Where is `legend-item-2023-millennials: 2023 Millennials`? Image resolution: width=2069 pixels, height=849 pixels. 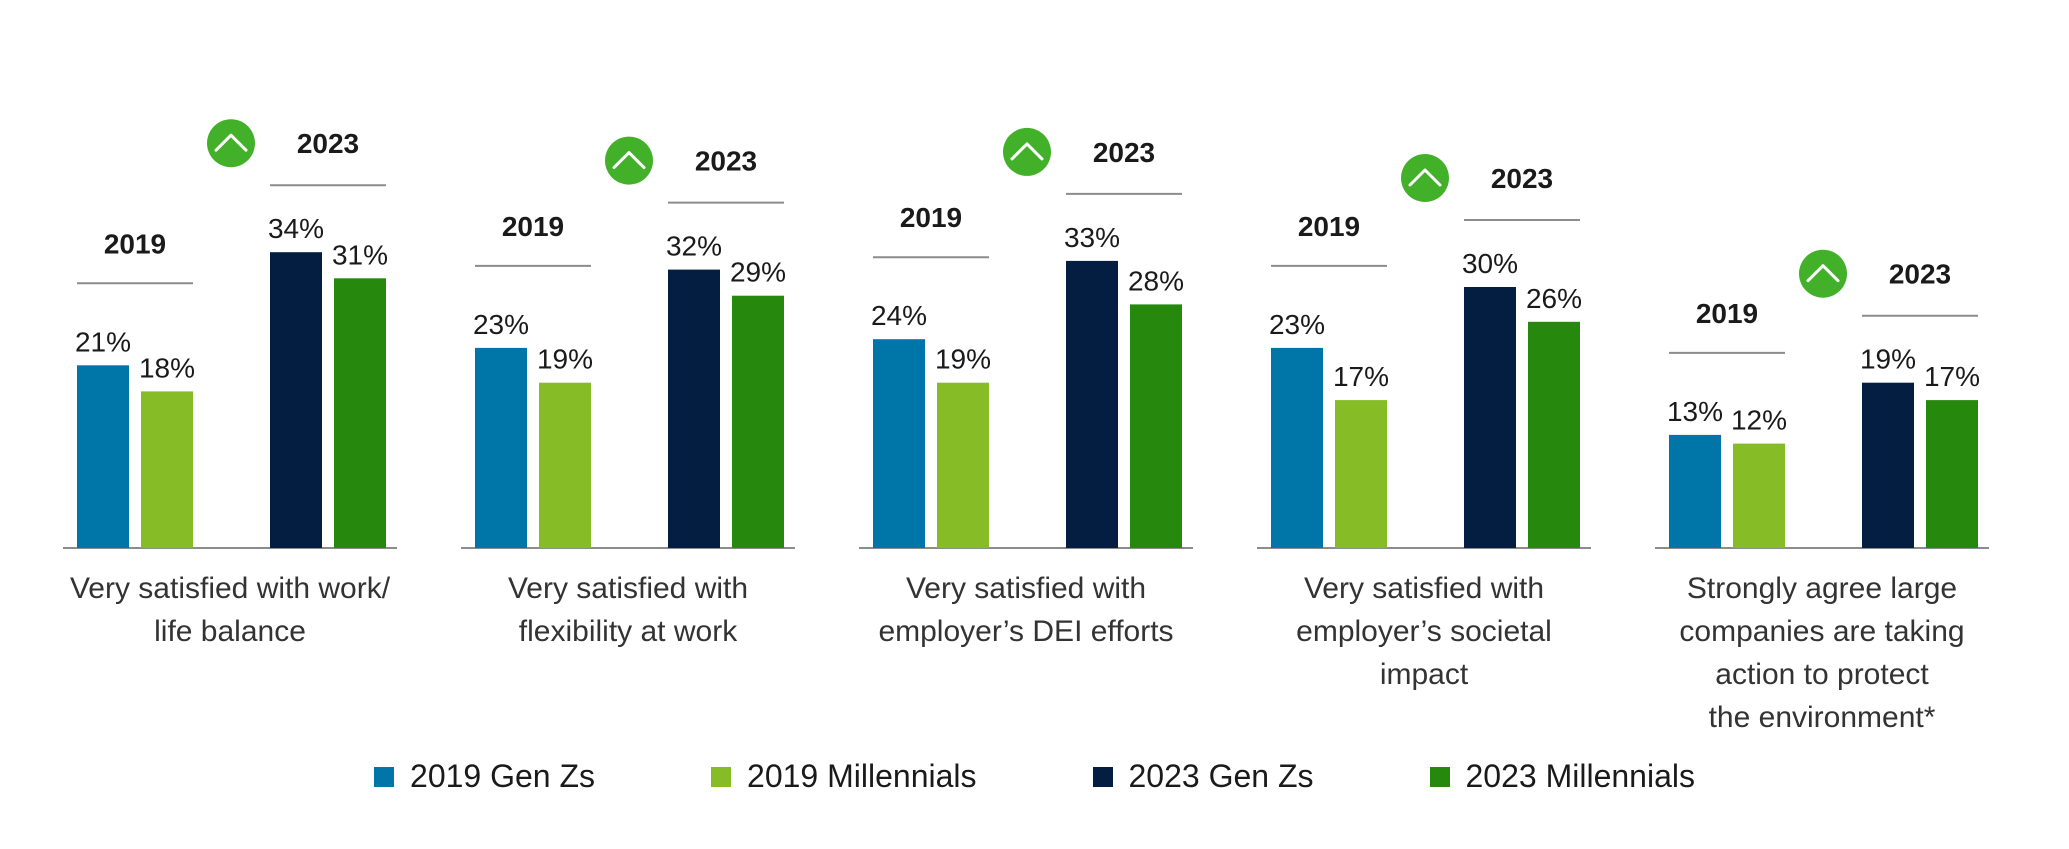 legend-item-2023-millennials: 2023 Millennials is located at coordinates (1562, 776).